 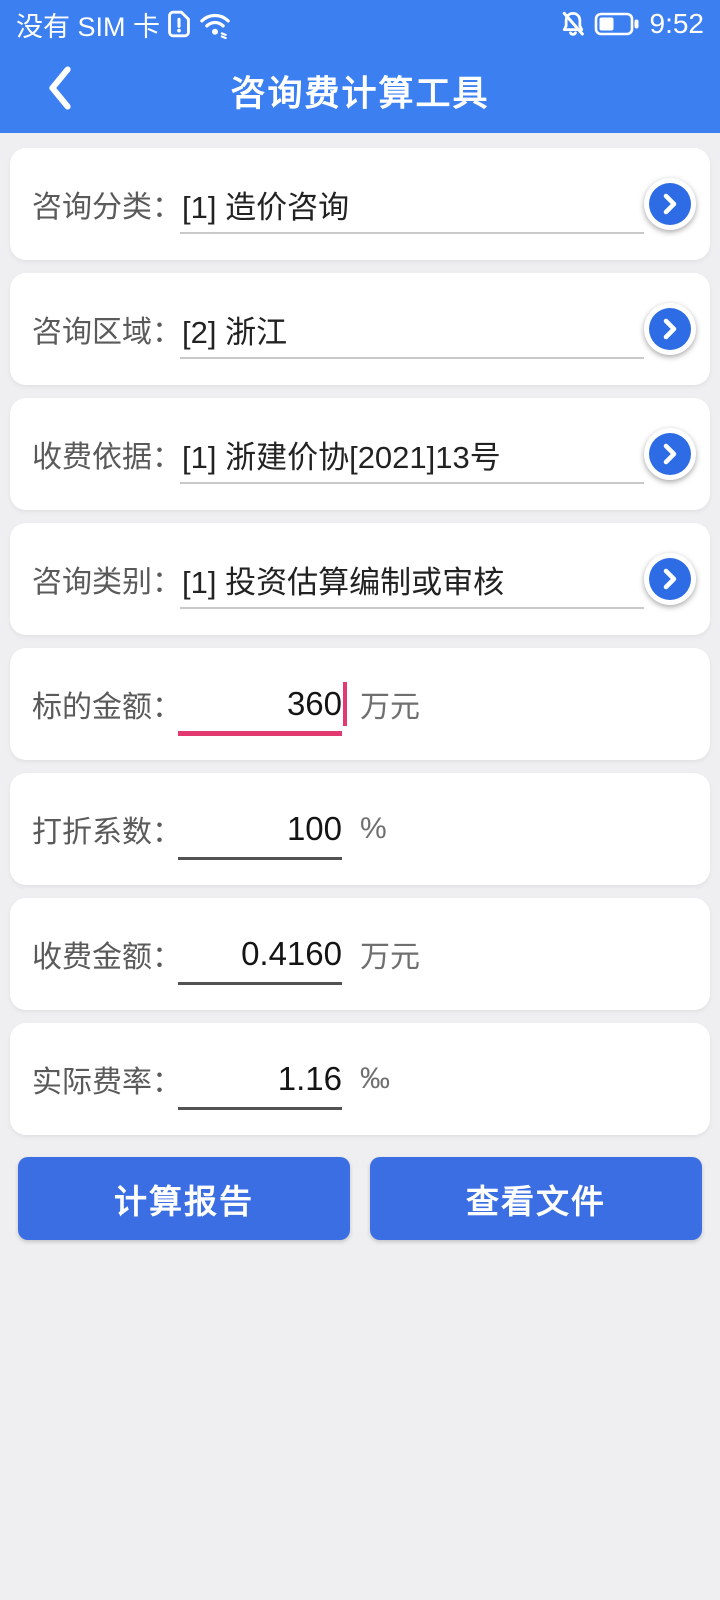 I want to click on battery-icon, so click(x=617, y=24).